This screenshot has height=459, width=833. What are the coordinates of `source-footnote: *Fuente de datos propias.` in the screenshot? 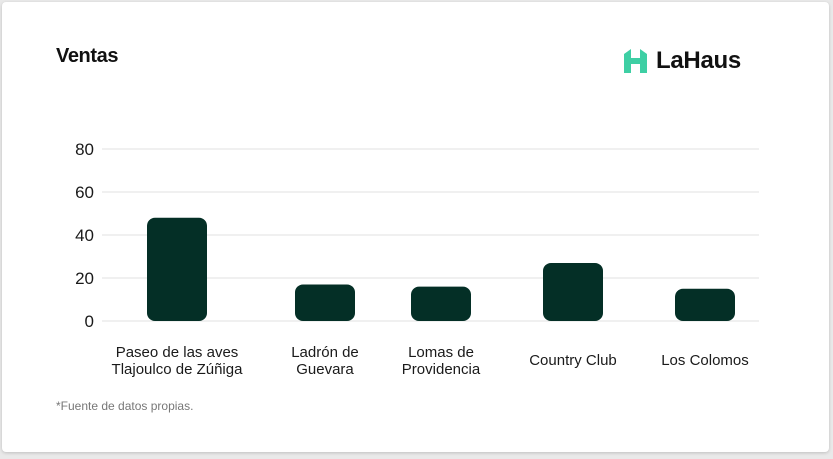 It's located at (125, 406).